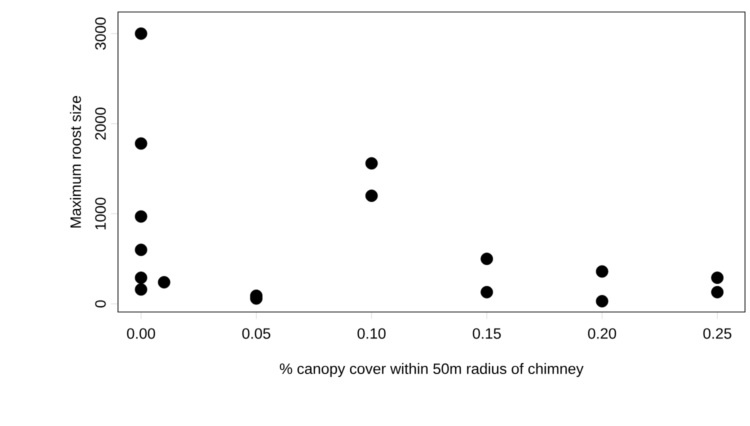  I want to click on x-tick-label: 0.25, so click(717, 333).